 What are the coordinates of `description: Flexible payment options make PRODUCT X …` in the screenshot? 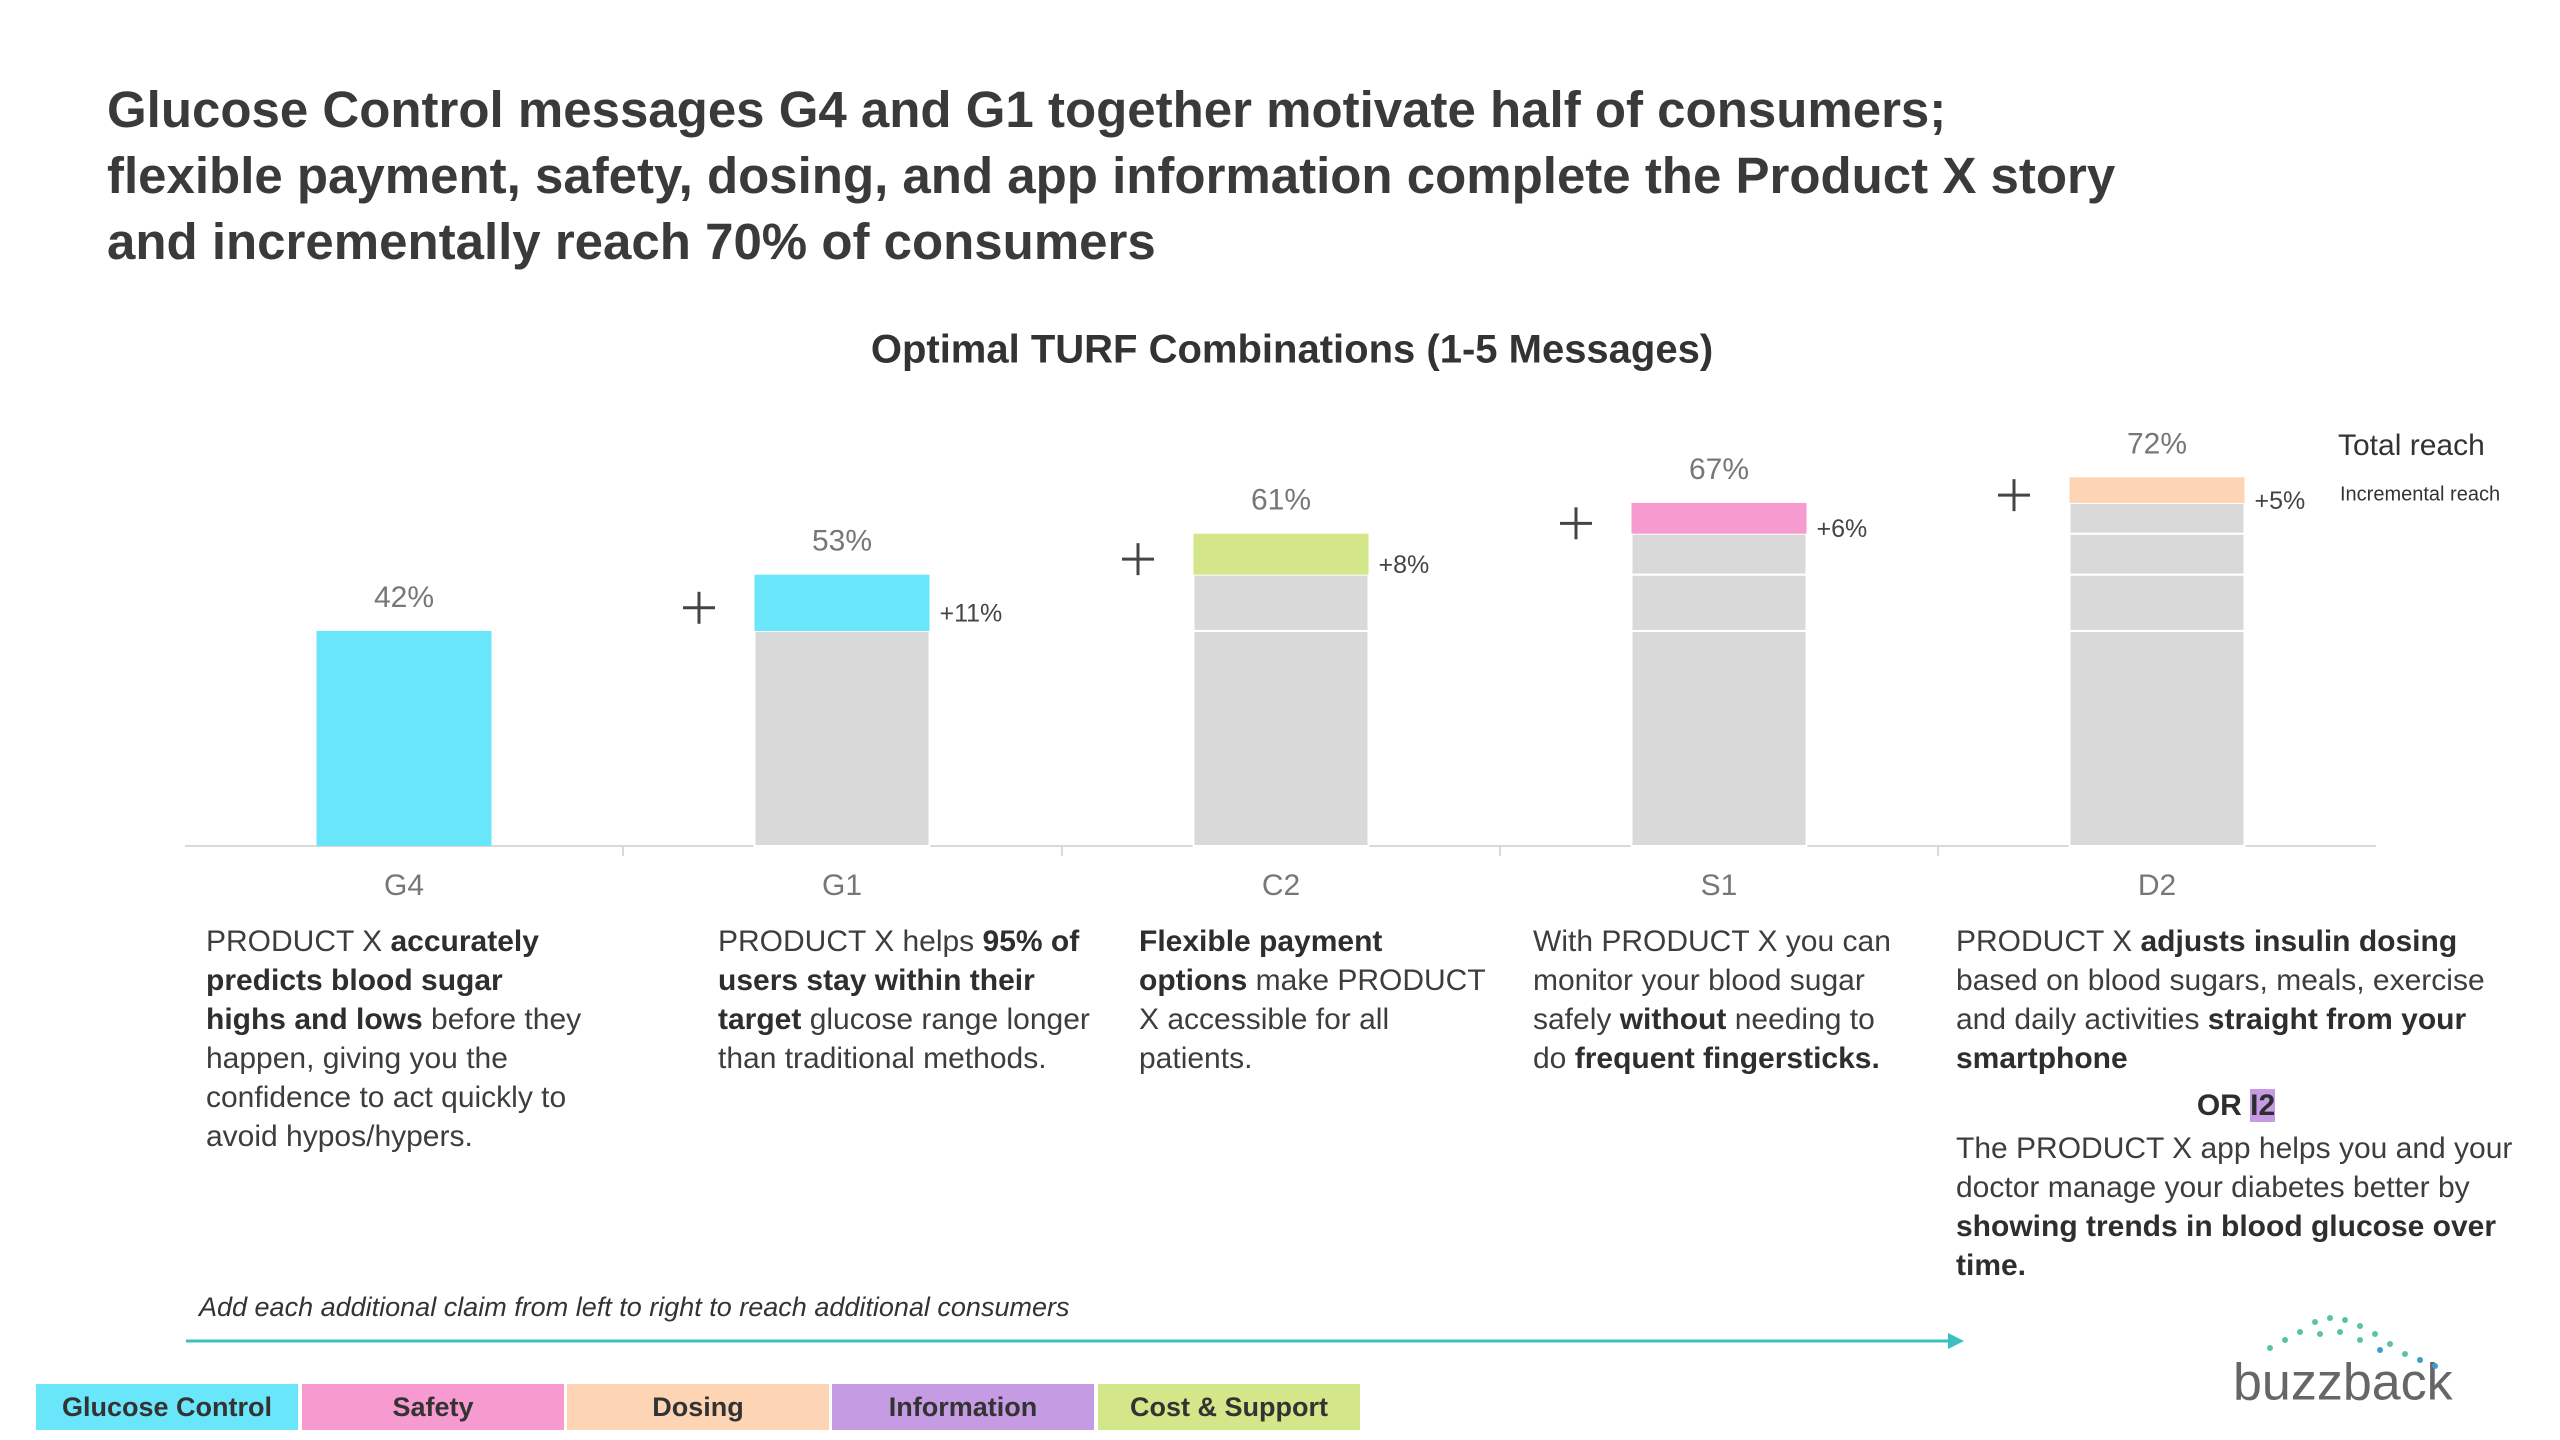 It's located at (1319, 1004).